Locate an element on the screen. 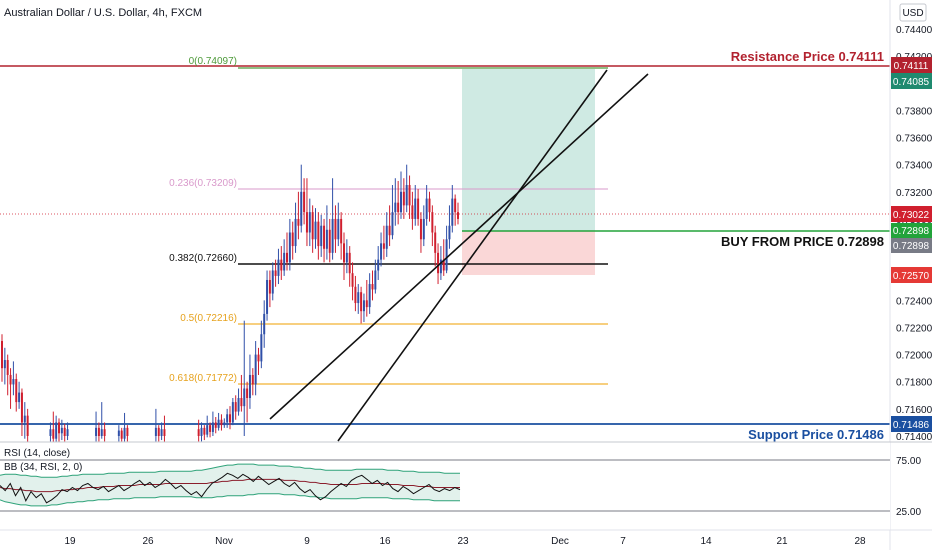 Image resolution: width=932 pixels, height=550 pixels. price-tick-label: 0.72000 is located at coordinates (914, 356).